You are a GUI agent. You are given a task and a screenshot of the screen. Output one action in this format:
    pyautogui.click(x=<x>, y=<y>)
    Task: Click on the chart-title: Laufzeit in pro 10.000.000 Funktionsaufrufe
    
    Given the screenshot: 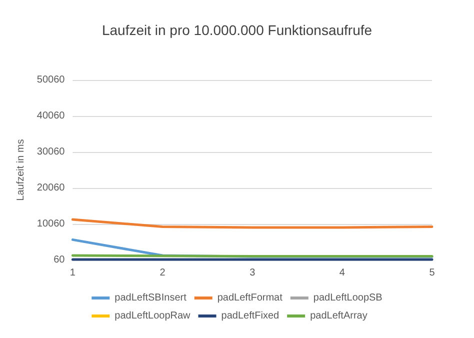 What is the action you would take?
    pyautogui.click(x=237, y=30)
    